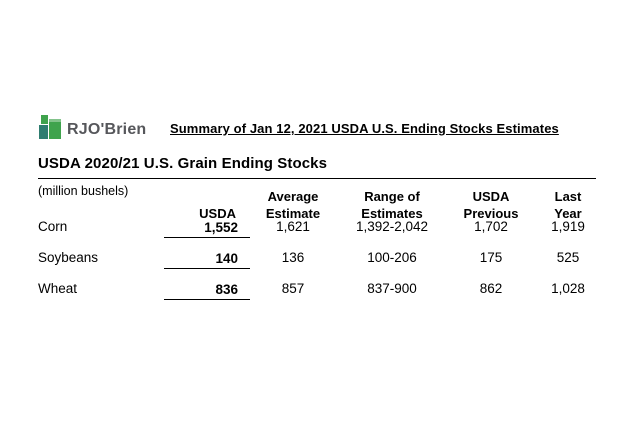  Describe the element at coordinates (293, 257) in the screenshot. I see `avg-estimate-value: 136` at that location.